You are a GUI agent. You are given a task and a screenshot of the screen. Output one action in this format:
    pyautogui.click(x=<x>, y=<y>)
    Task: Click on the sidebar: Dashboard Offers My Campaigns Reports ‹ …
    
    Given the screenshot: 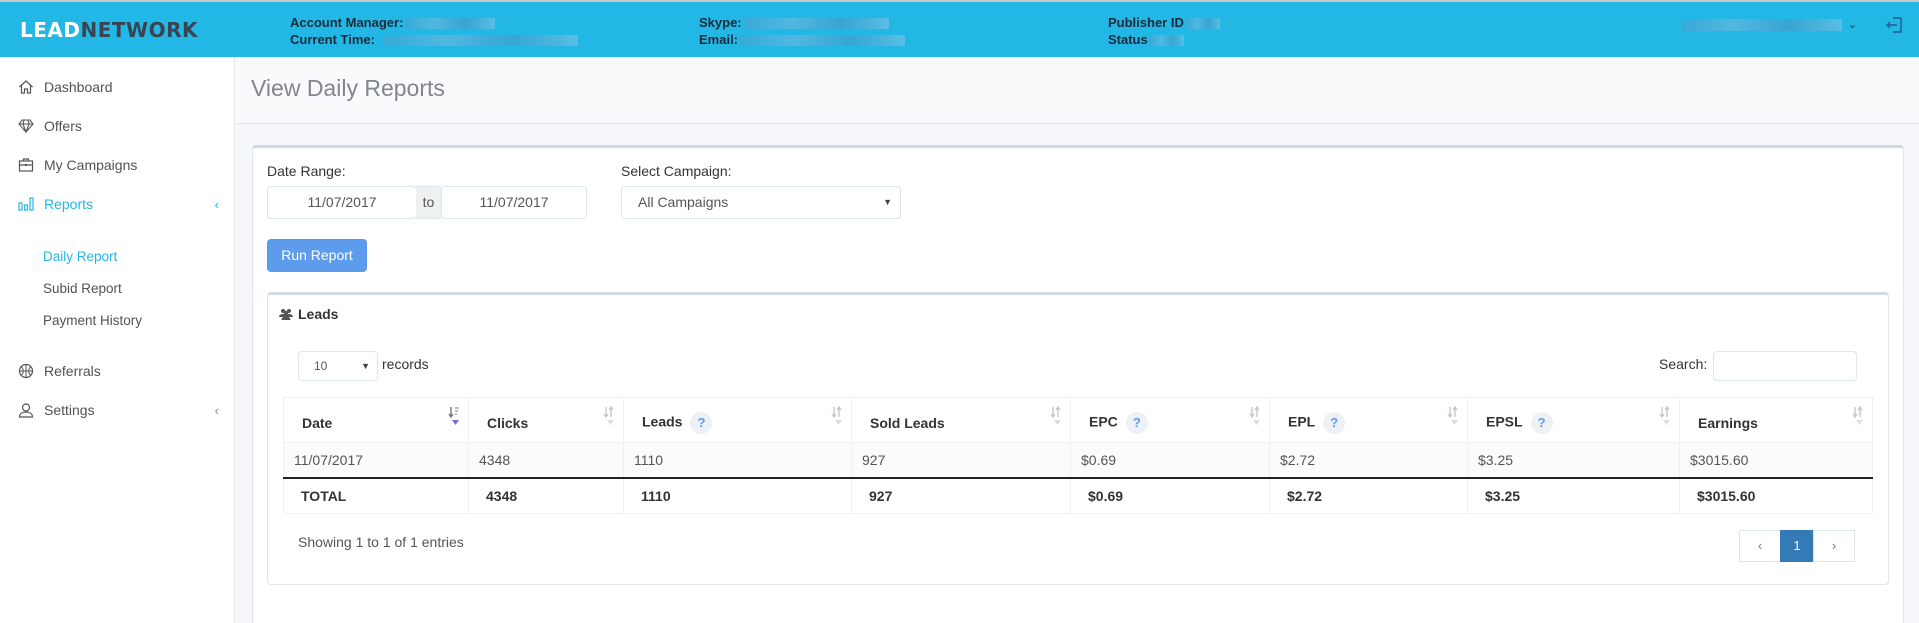 What is the action you would take?
    pyautogui.click(x=117, y=340)
    